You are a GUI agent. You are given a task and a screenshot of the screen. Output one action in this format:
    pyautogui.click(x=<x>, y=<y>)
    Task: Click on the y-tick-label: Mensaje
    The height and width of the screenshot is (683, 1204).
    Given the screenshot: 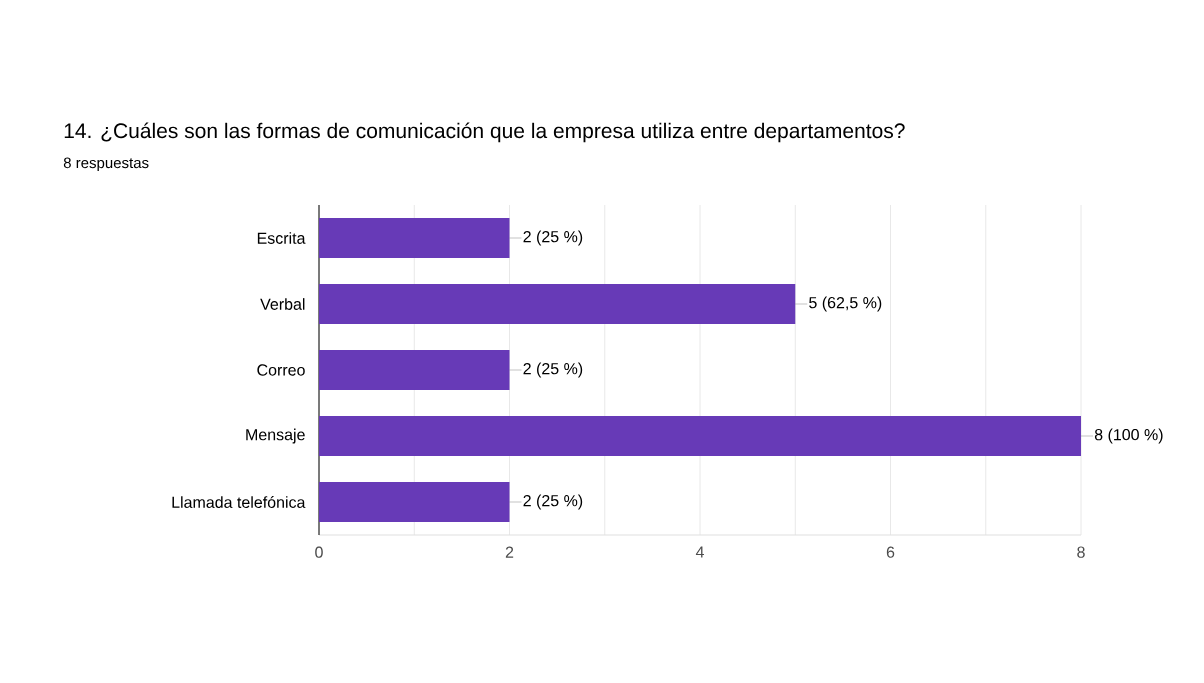 What is the action you would take?
    pyautogui.click(x=275, y=436)
    